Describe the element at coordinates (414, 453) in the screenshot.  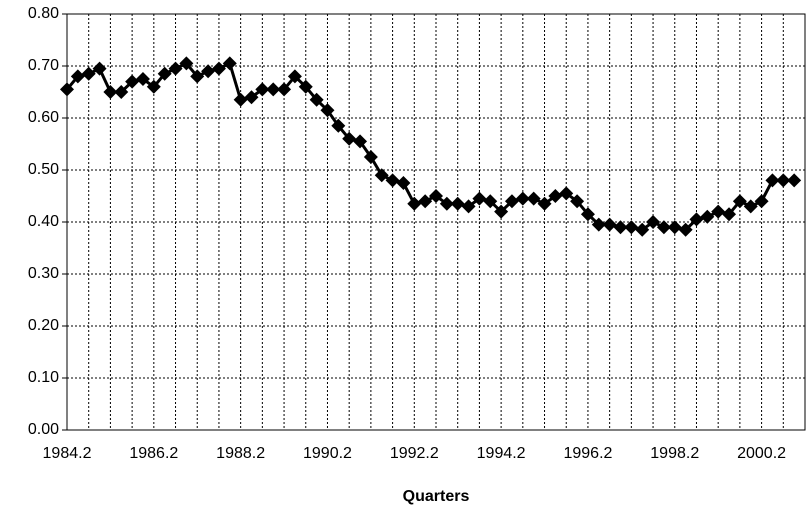
I see `x-tick-label: 1992.2` at that location.